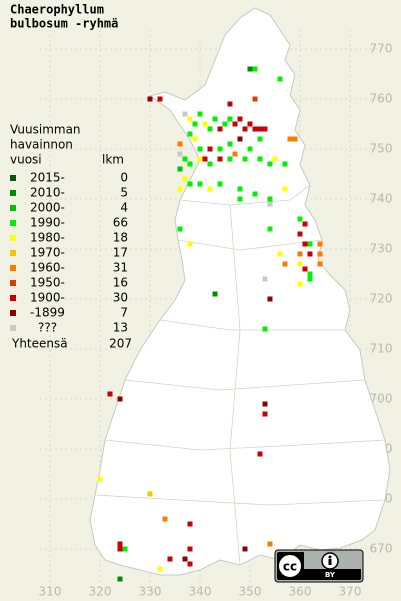 The height and width of the screenshot is (601, 401). Describe the element at coordinates (124, 313) in the screenshot. I see `legend-count: 7` at that location.